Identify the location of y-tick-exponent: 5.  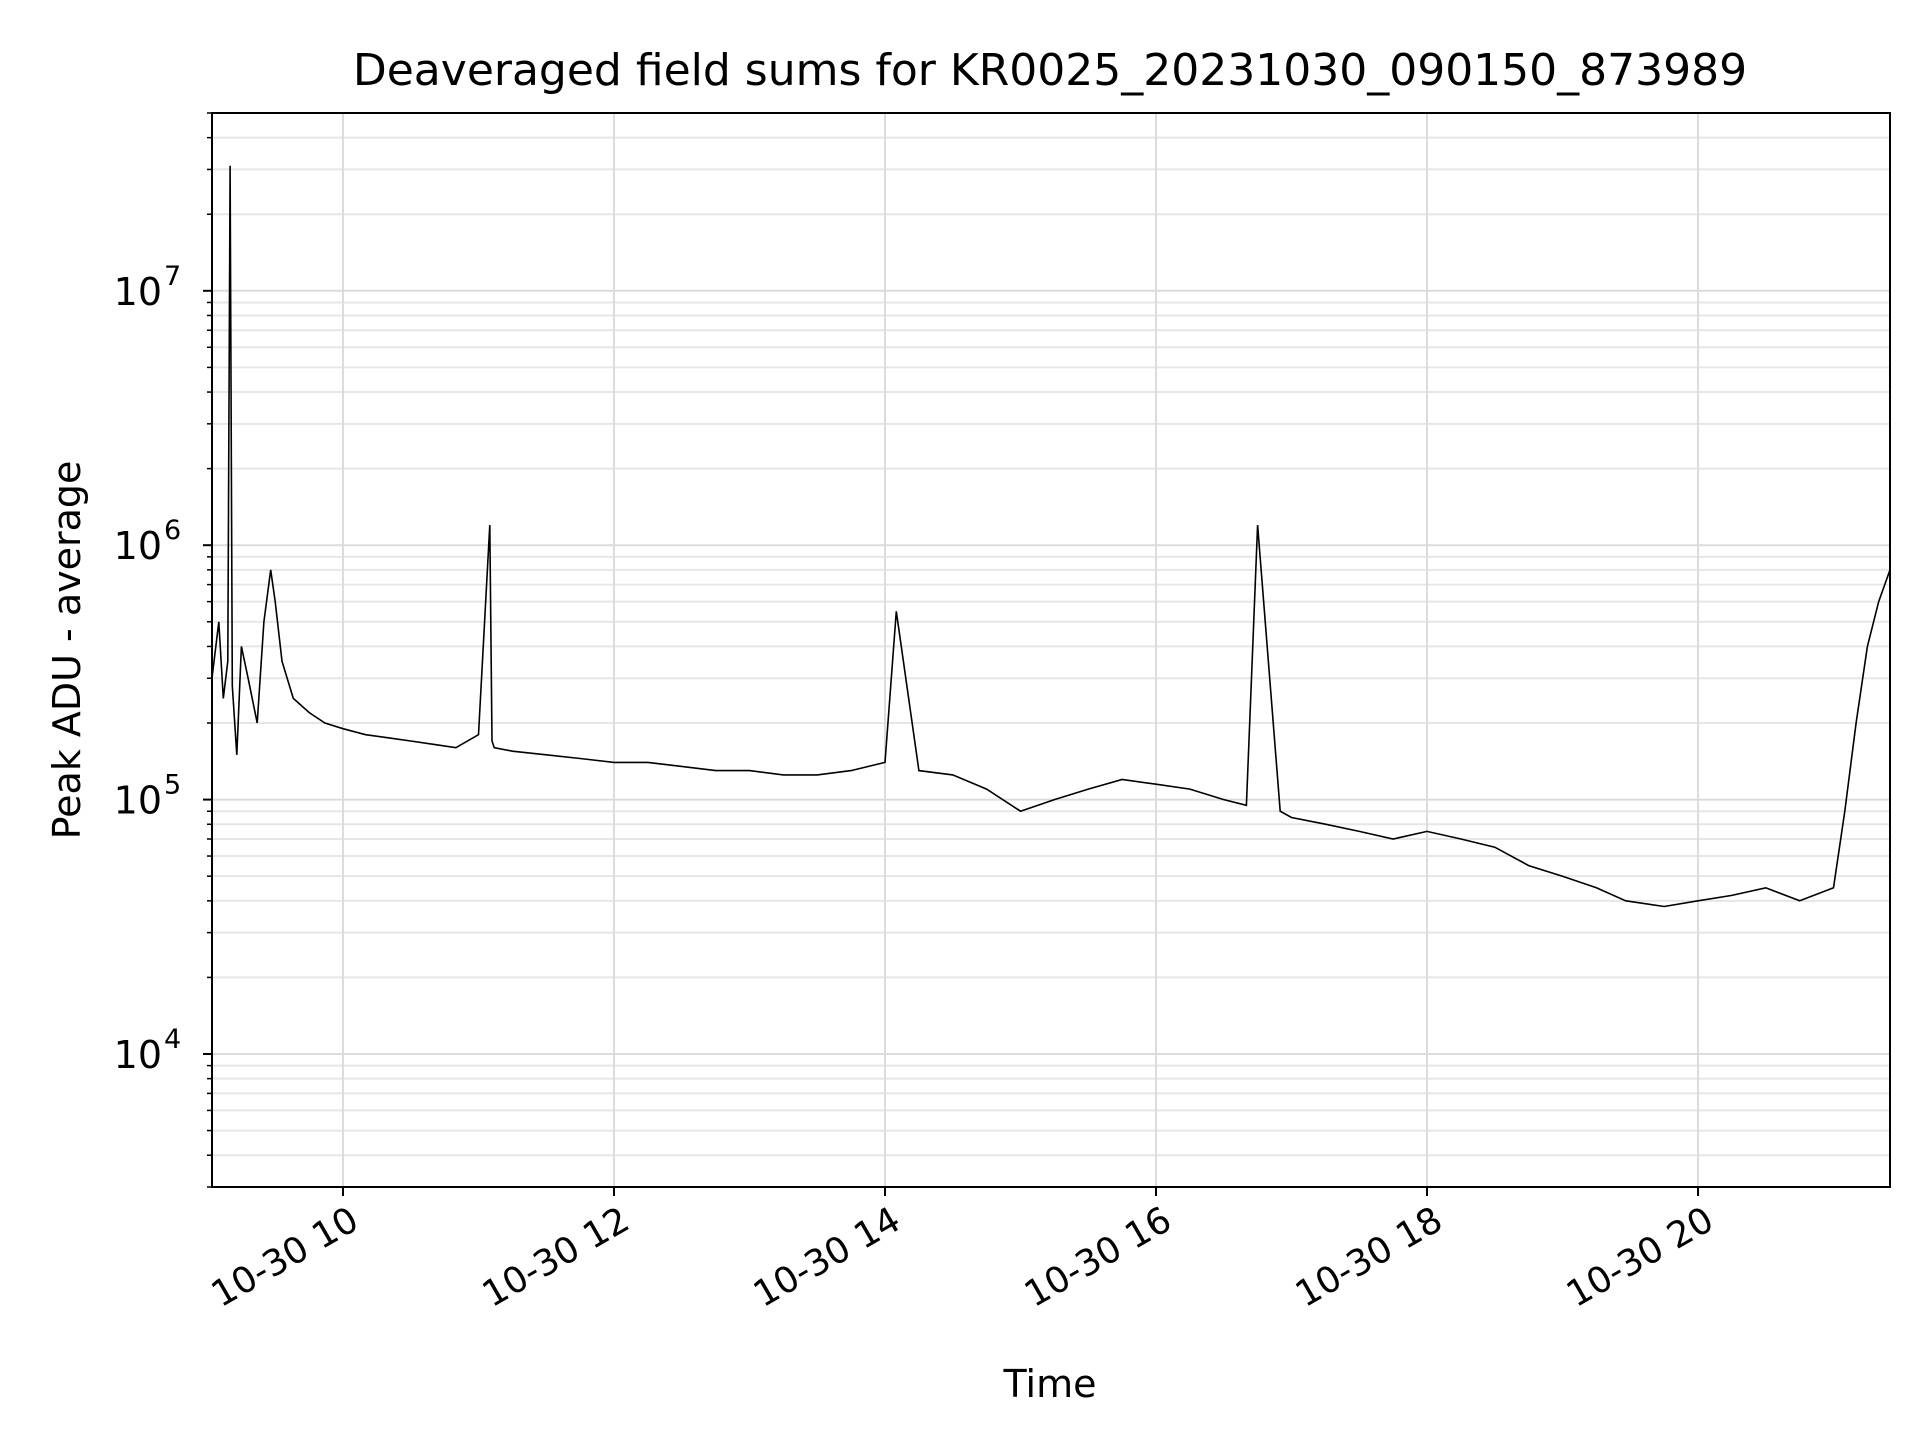
(172, 785).